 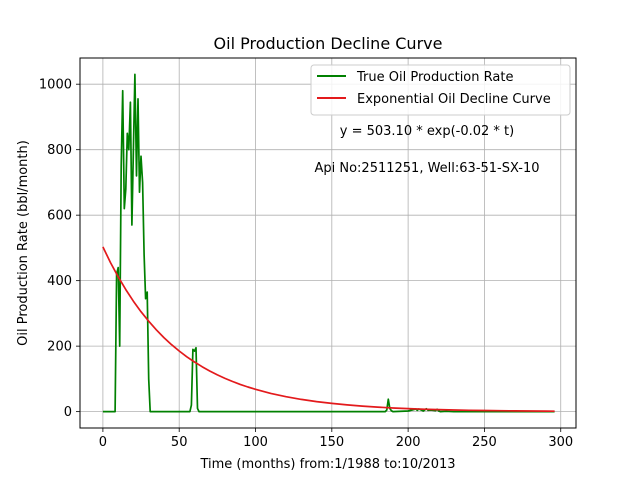 I want to click on legend-label-exponential: Exponential Oil Decline Curve, so click(x=454, y=99).